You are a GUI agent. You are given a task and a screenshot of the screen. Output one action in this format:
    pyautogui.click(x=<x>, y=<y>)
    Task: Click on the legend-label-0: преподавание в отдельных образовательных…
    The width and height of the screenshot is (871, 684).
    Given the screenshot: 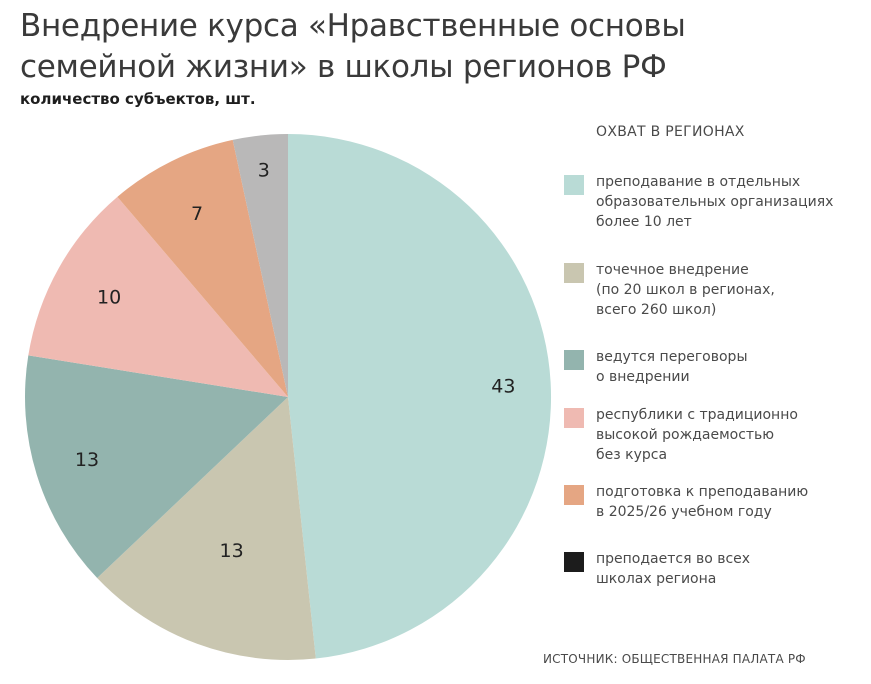 What is the action you would take?
    pyautogui.click(x=715, y=202)
    